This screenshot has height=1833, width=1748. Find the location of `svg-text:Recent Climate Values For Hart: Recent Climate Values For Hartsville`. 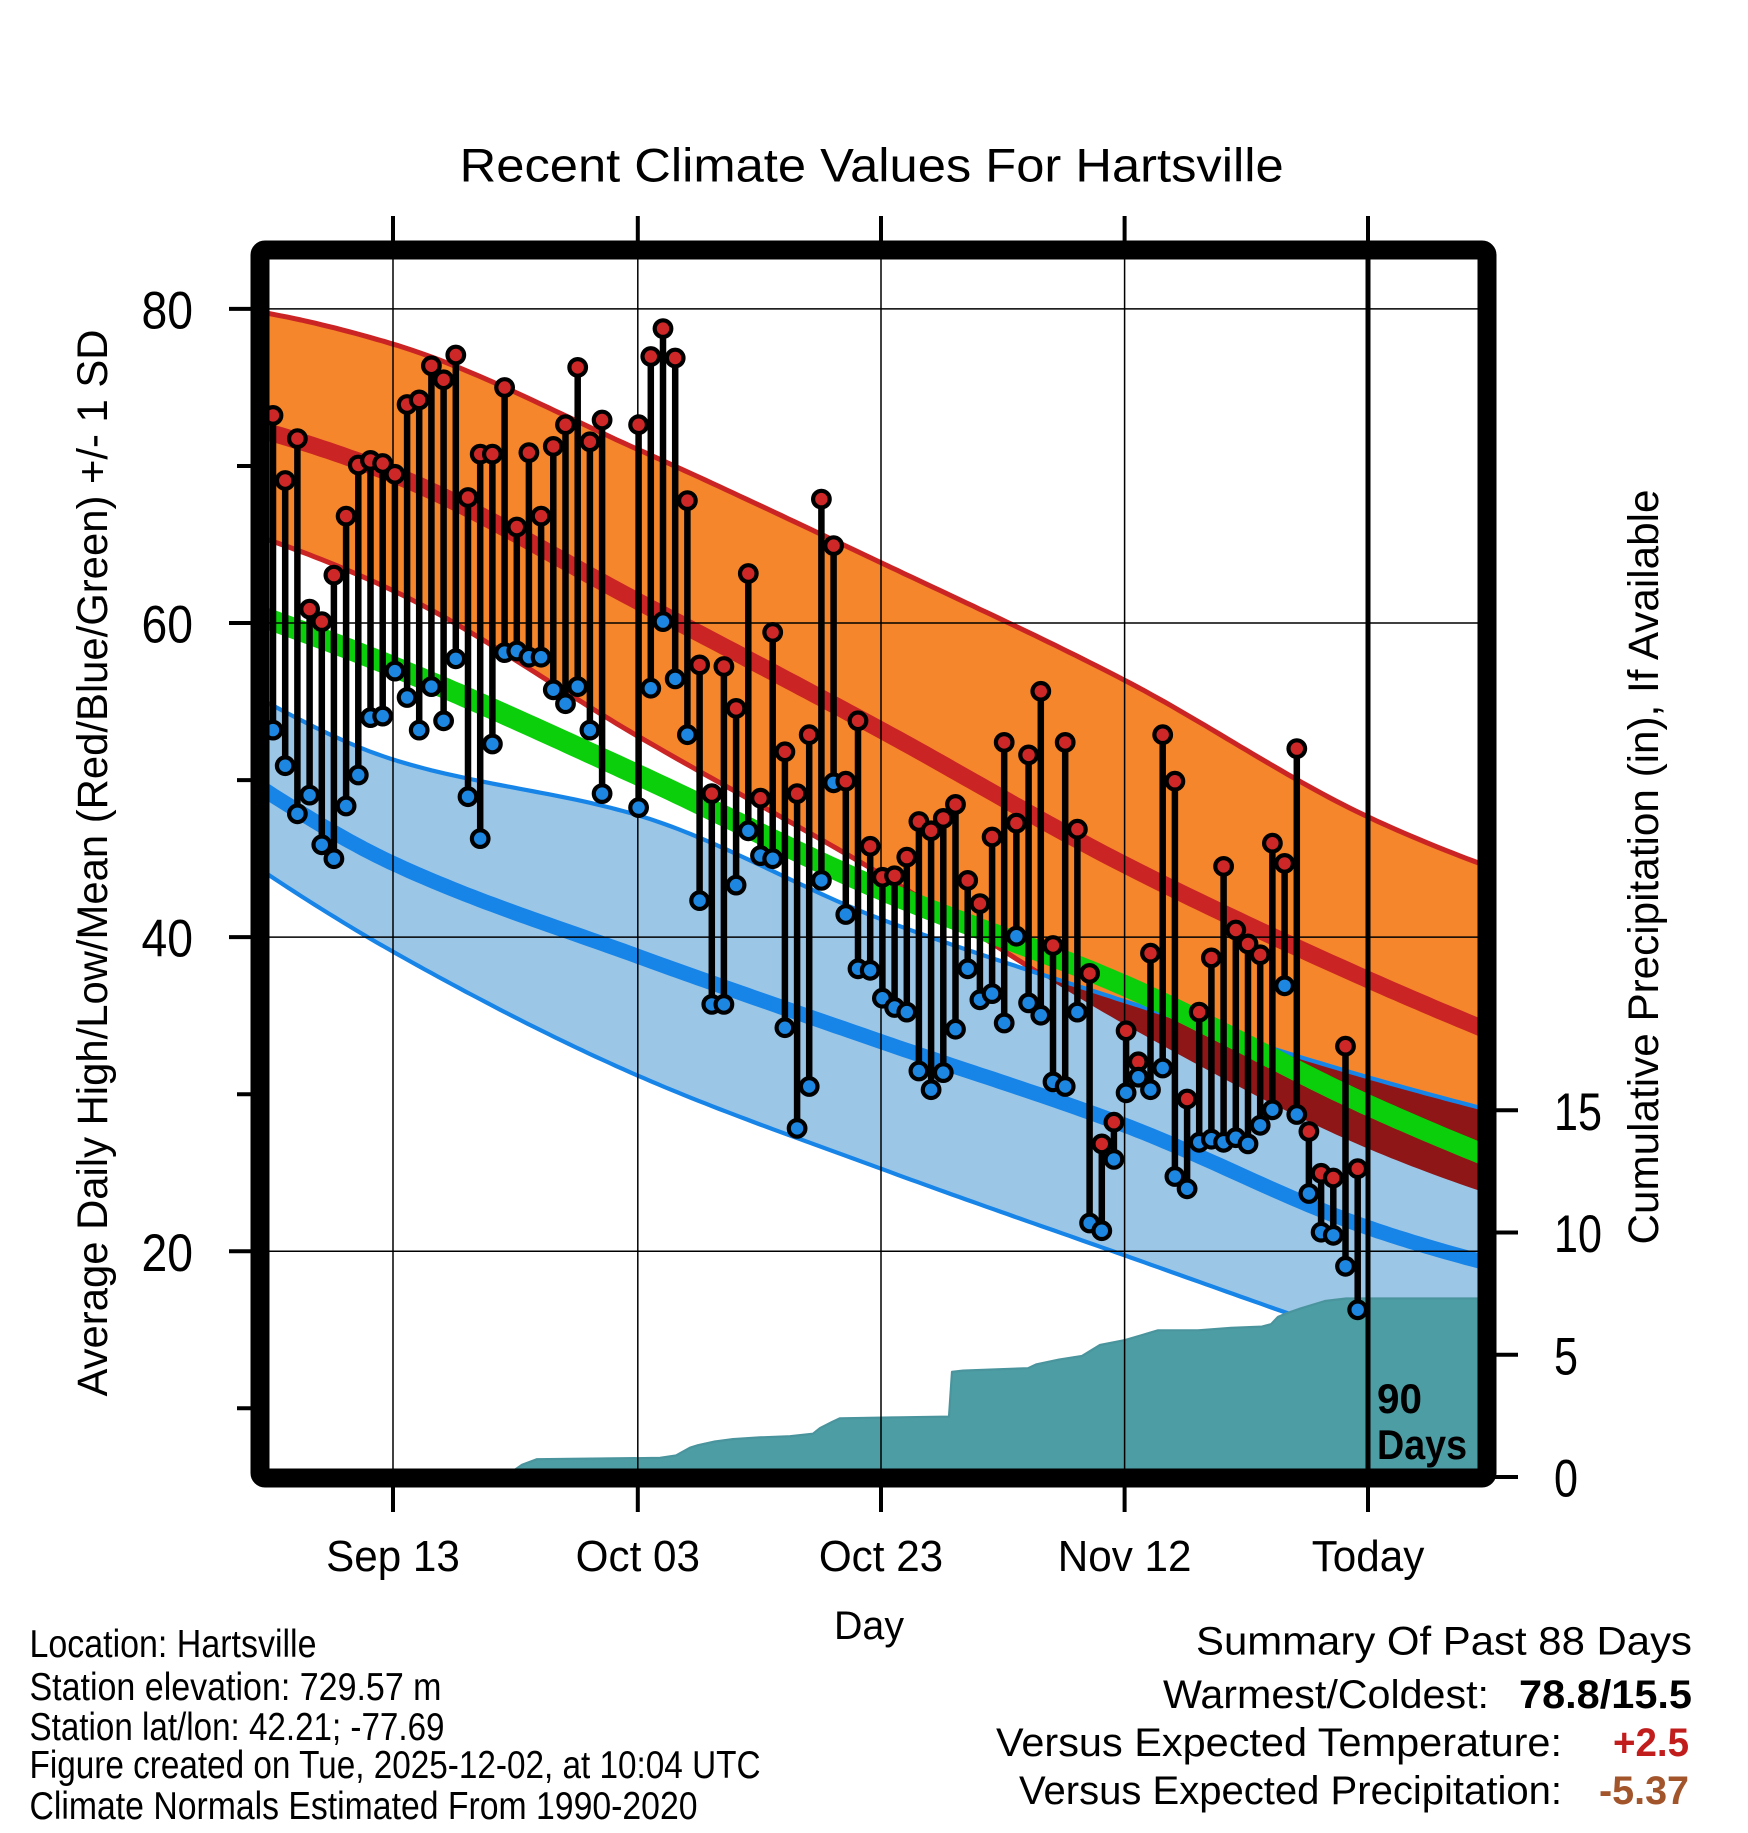

svg-text:Recent Climate Values For Hart: Recent Climate Values For Hartsville is located at coordinates (872, 165).